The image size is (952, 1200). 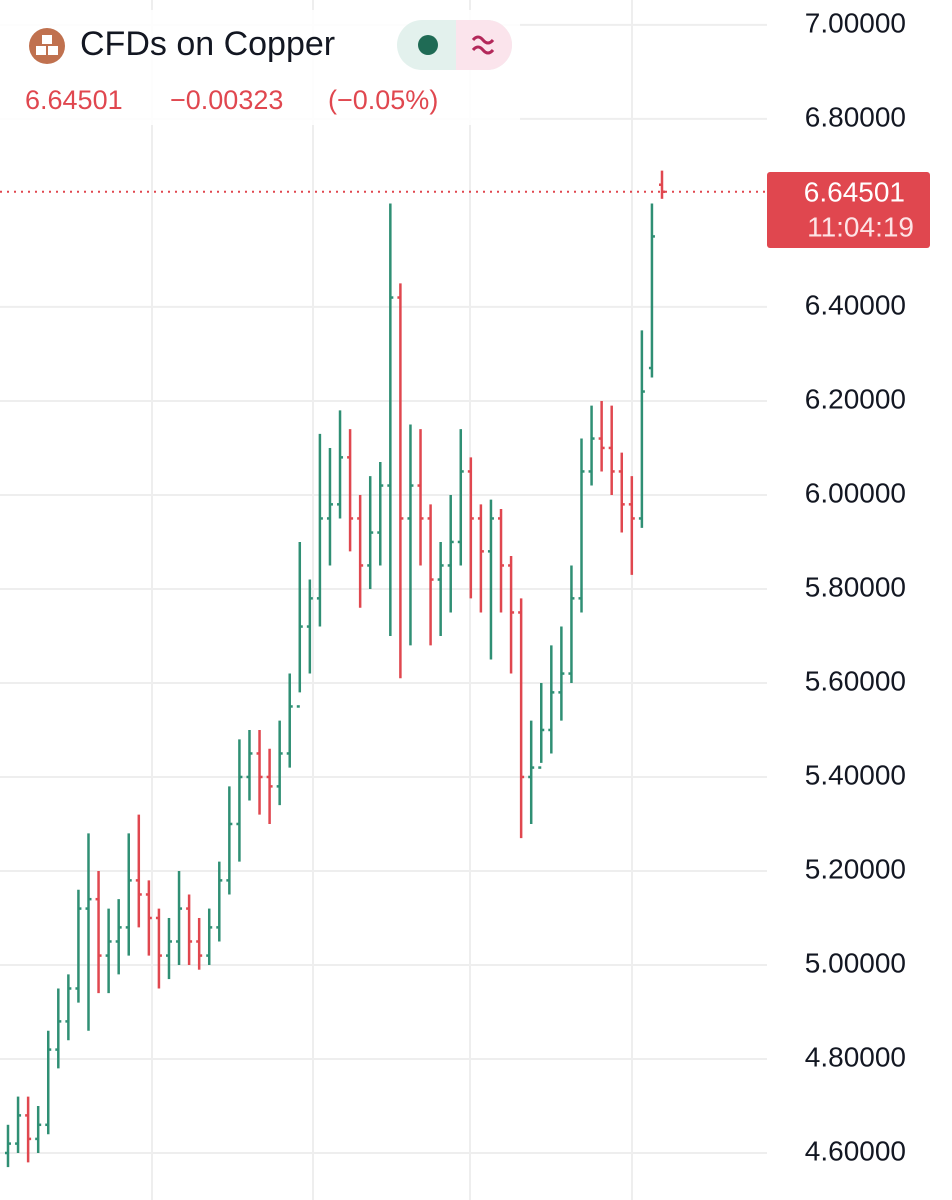 What do you see at coordinates (383, 100) in the screenshot?
I see `header-change-pct: (−0.05%)` at bounding box center [383, 100].